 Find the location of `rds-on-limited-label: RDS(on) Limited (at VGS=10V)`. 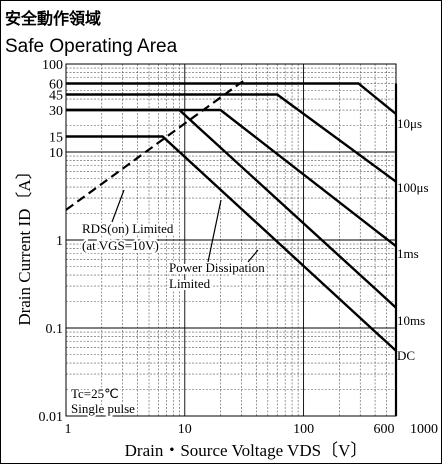

rds-on-limited-label: RDS(on) Limited (at VGS=10V) is located at coordinates (128, 237).